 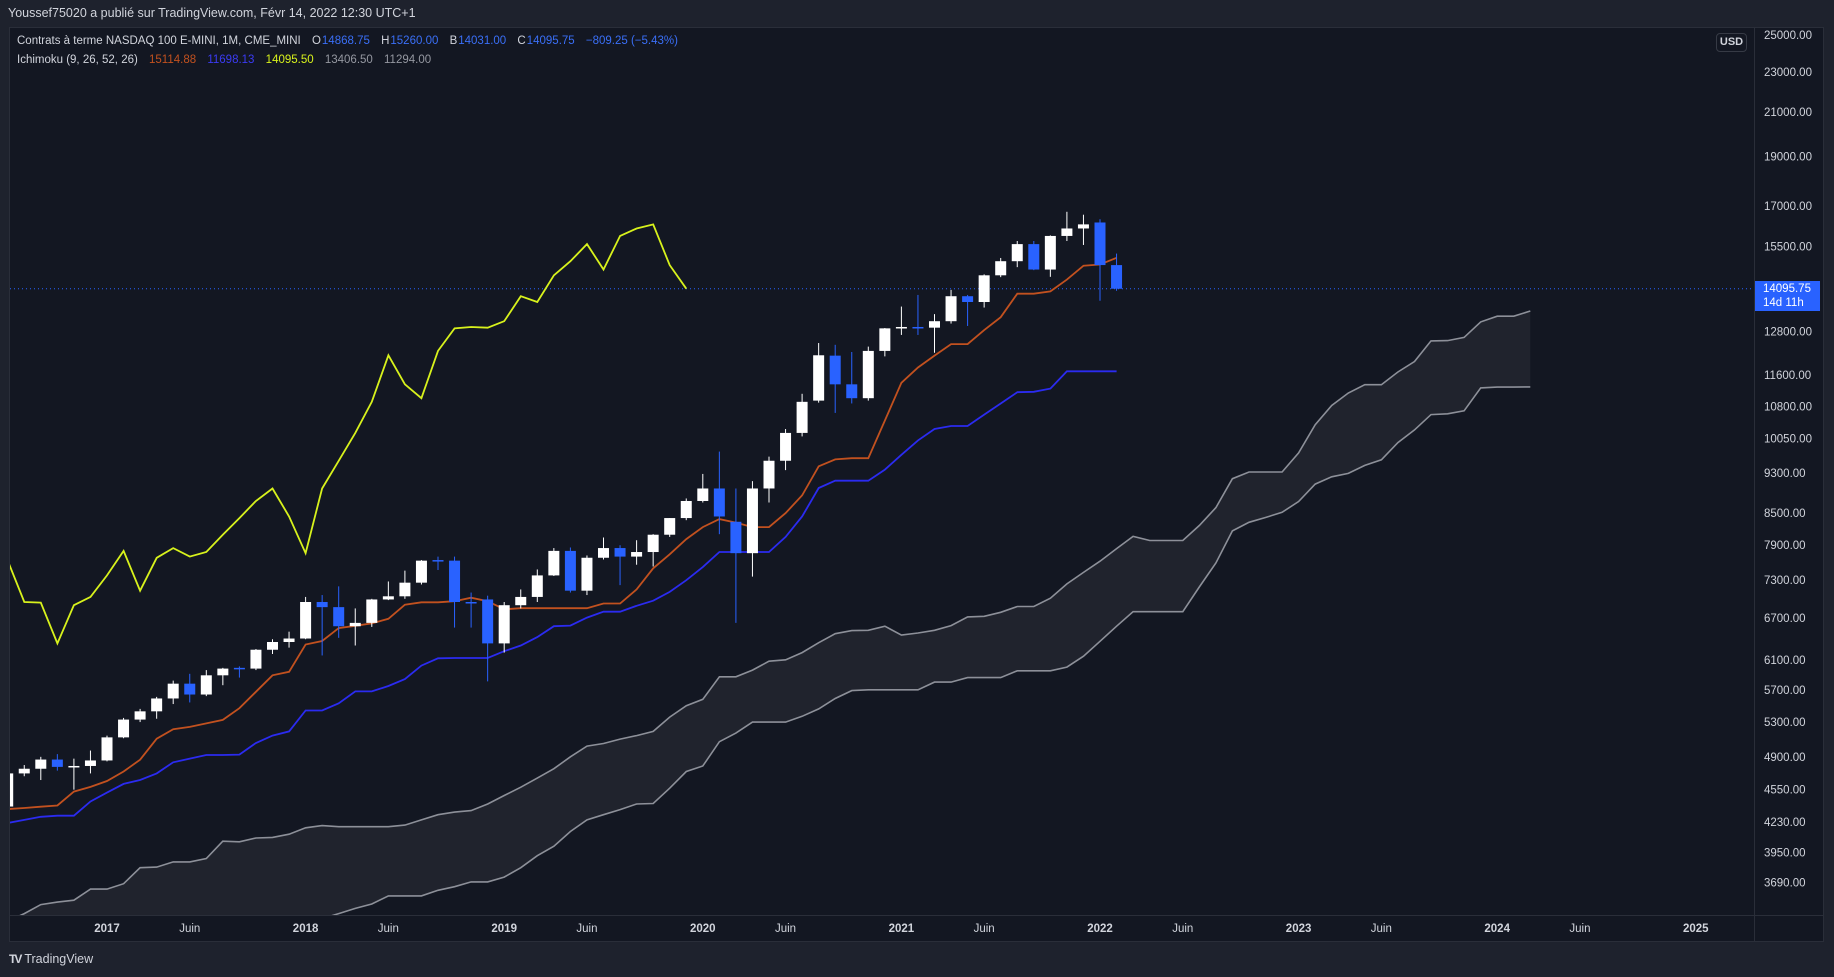 What do you see at coordinates (631, 41) in the screenshot?
I see `change-value: −809.25 (−5.43%)` at bounding box center [631, 41].